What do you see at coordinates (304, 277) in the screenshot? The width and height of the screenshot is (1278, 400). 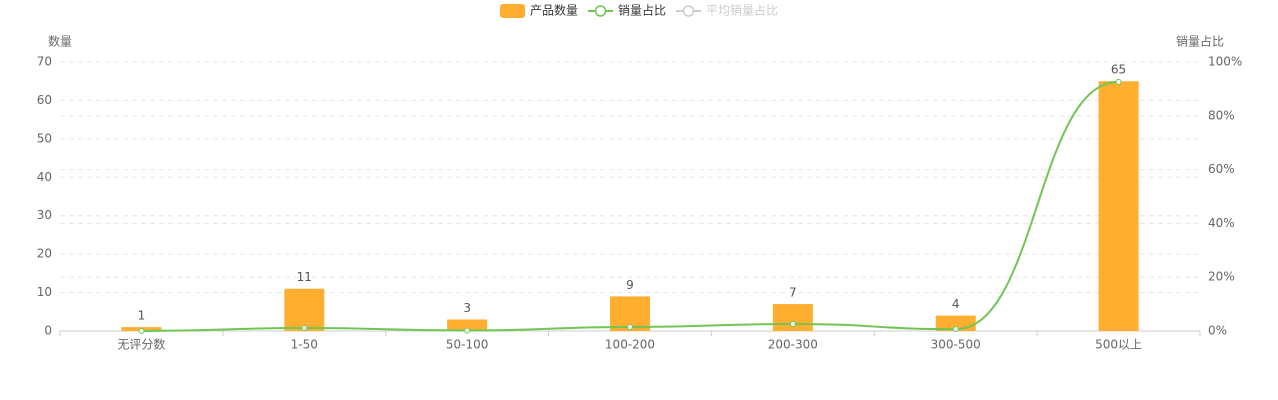 I see `data-label: 11` at bounding box center [304, 277].